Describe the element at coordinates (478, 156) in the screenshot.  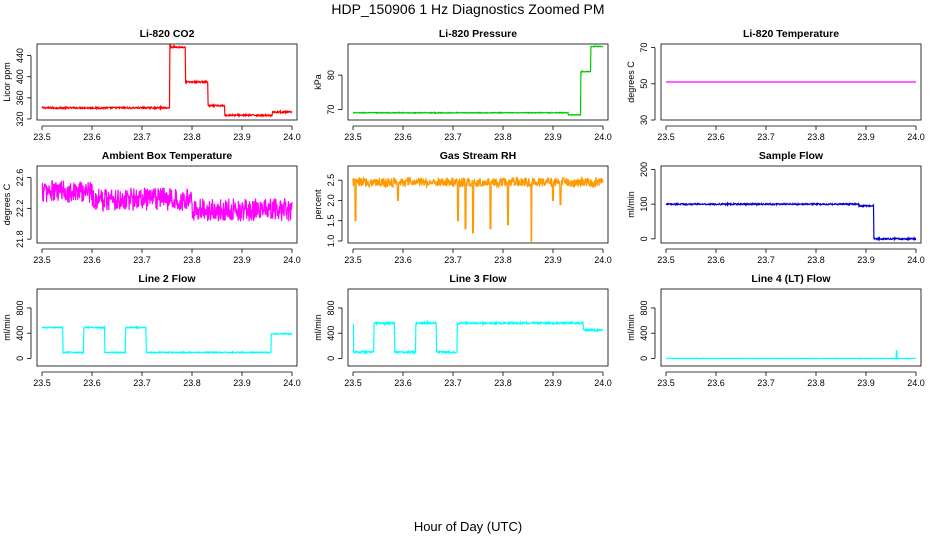
I see `chart-title: Gas Stream RH` at that location.